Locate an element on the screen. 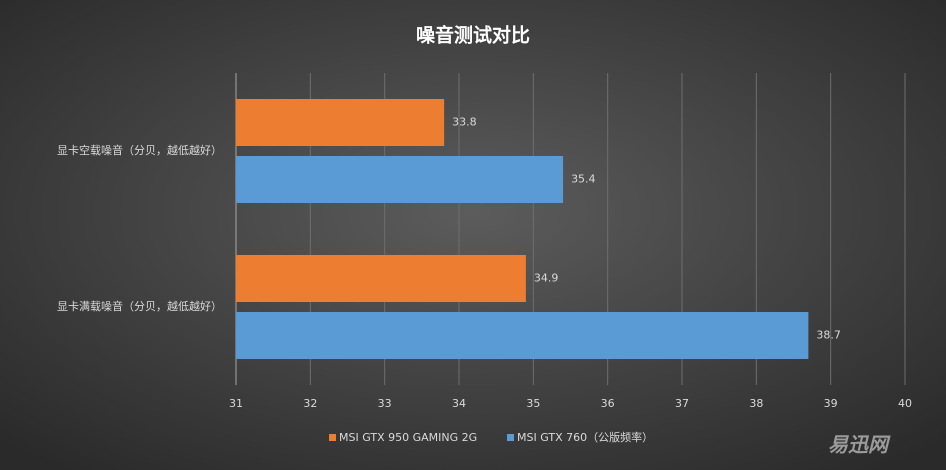 This screenshot has height=470, width=946. x-tick-label: 40 is located at coordinates (905, 403).